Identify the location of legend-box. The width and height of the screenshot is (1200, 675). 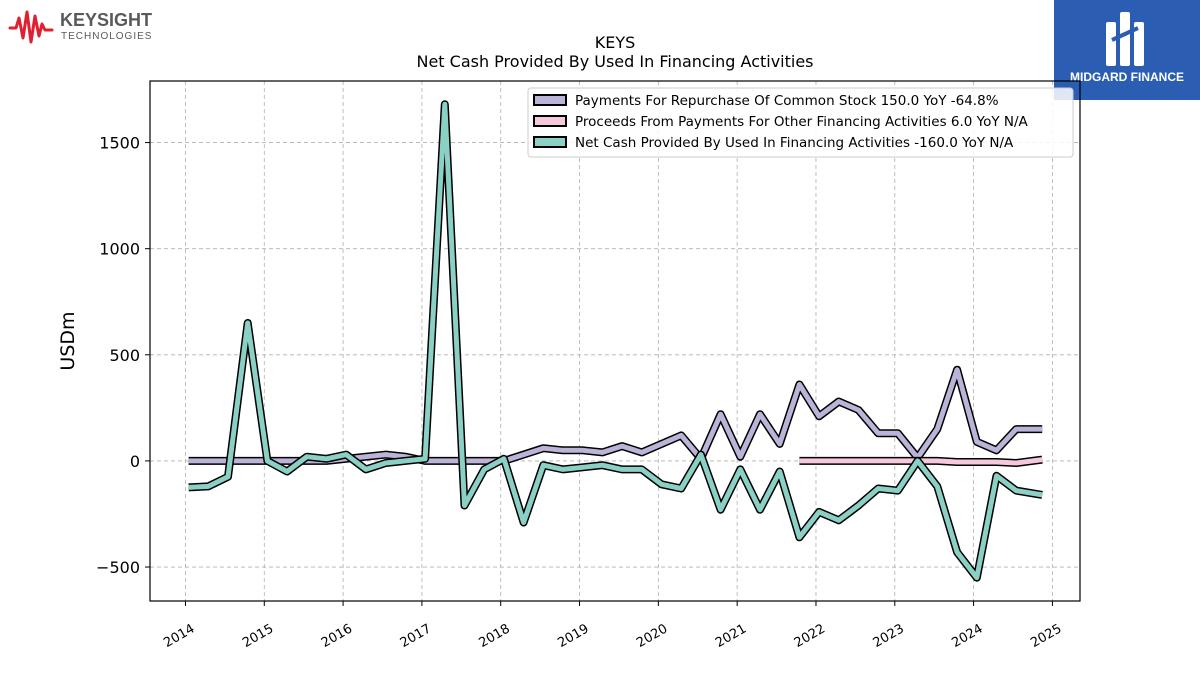
(800, 122).